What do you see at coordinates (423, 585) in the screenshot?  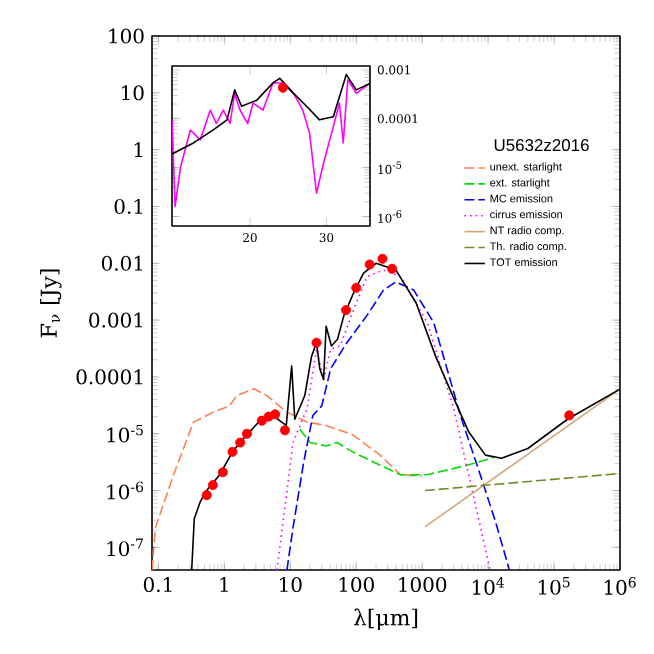 I see `x-tick-label: 1000` at bounding box center [423, 585].